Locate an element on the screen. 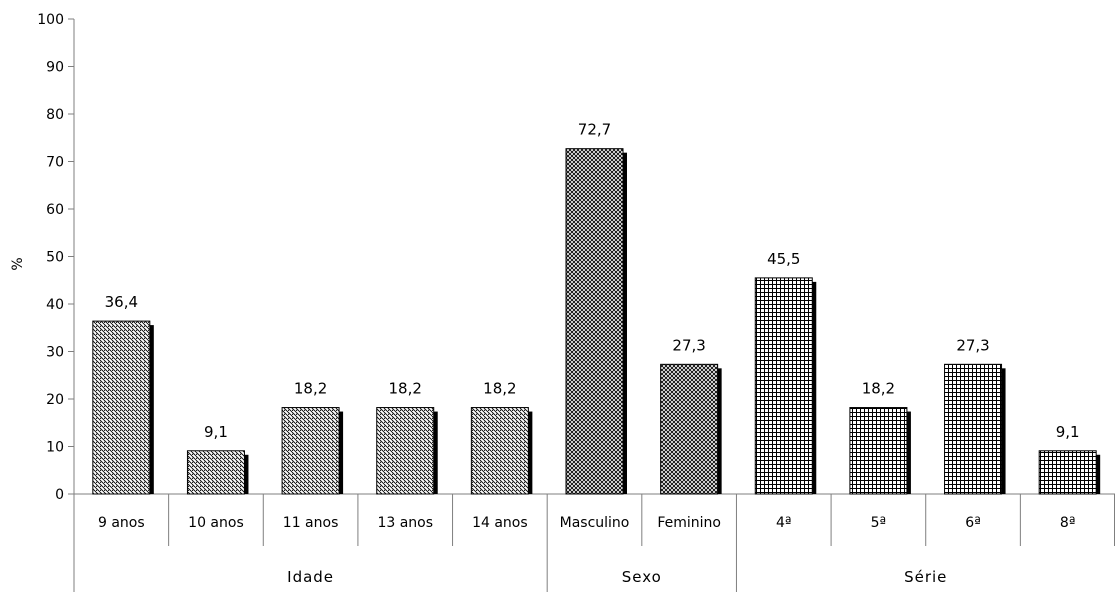 The height and width of the screenshot is (592, 1115). x-tick-label: 10 anos is located at coordinates (216, 523).